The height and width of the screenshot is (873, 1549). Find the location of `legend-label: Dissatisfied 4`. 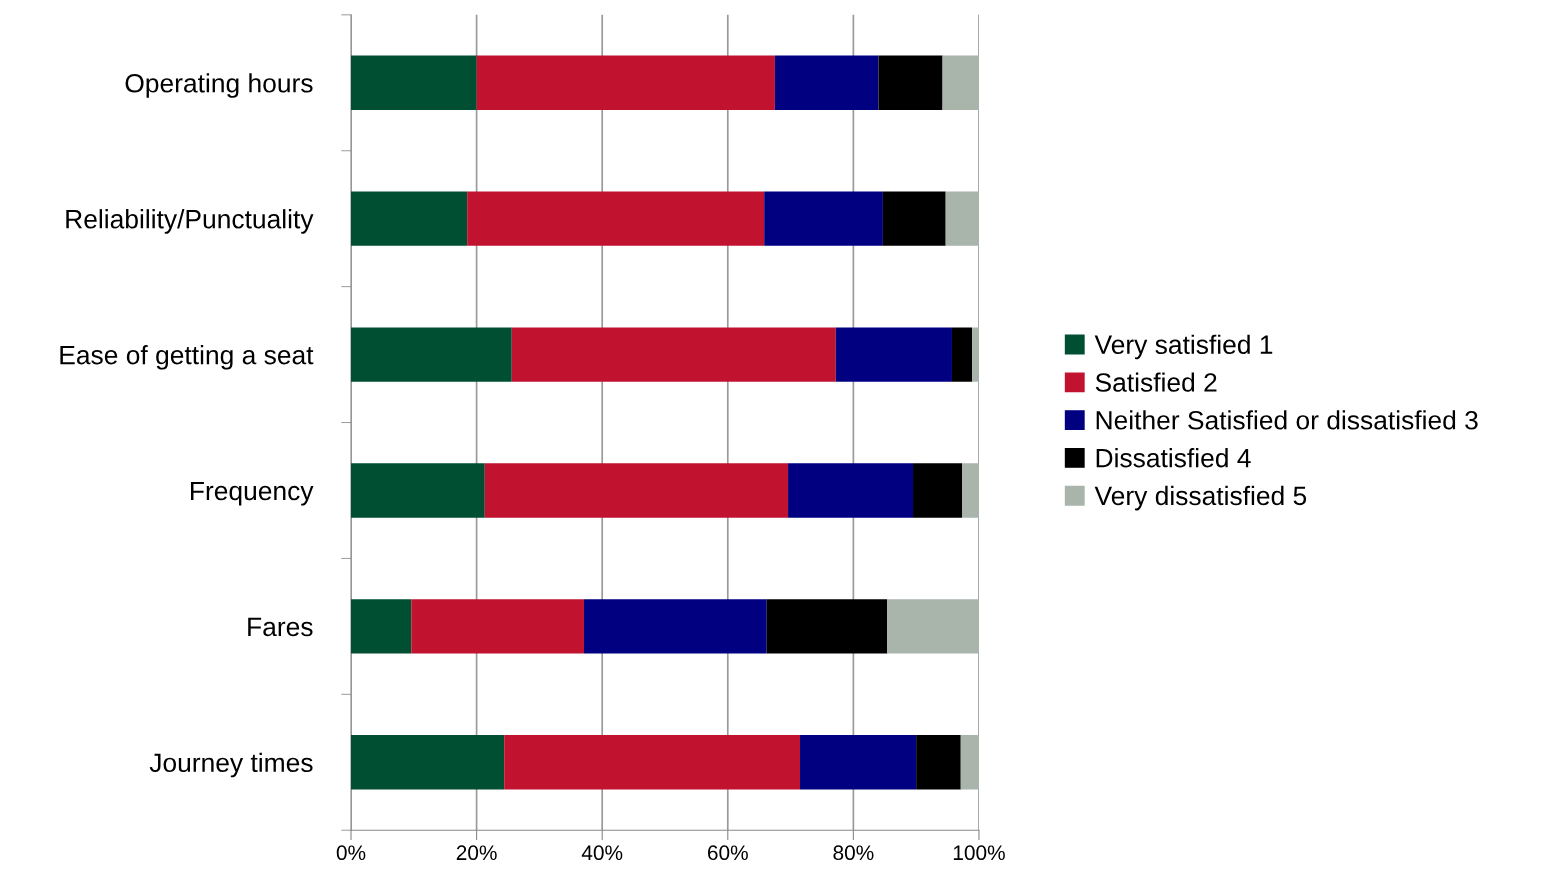

legend-label: Dissatisfied 4 is located at coordinates (1173, 458).